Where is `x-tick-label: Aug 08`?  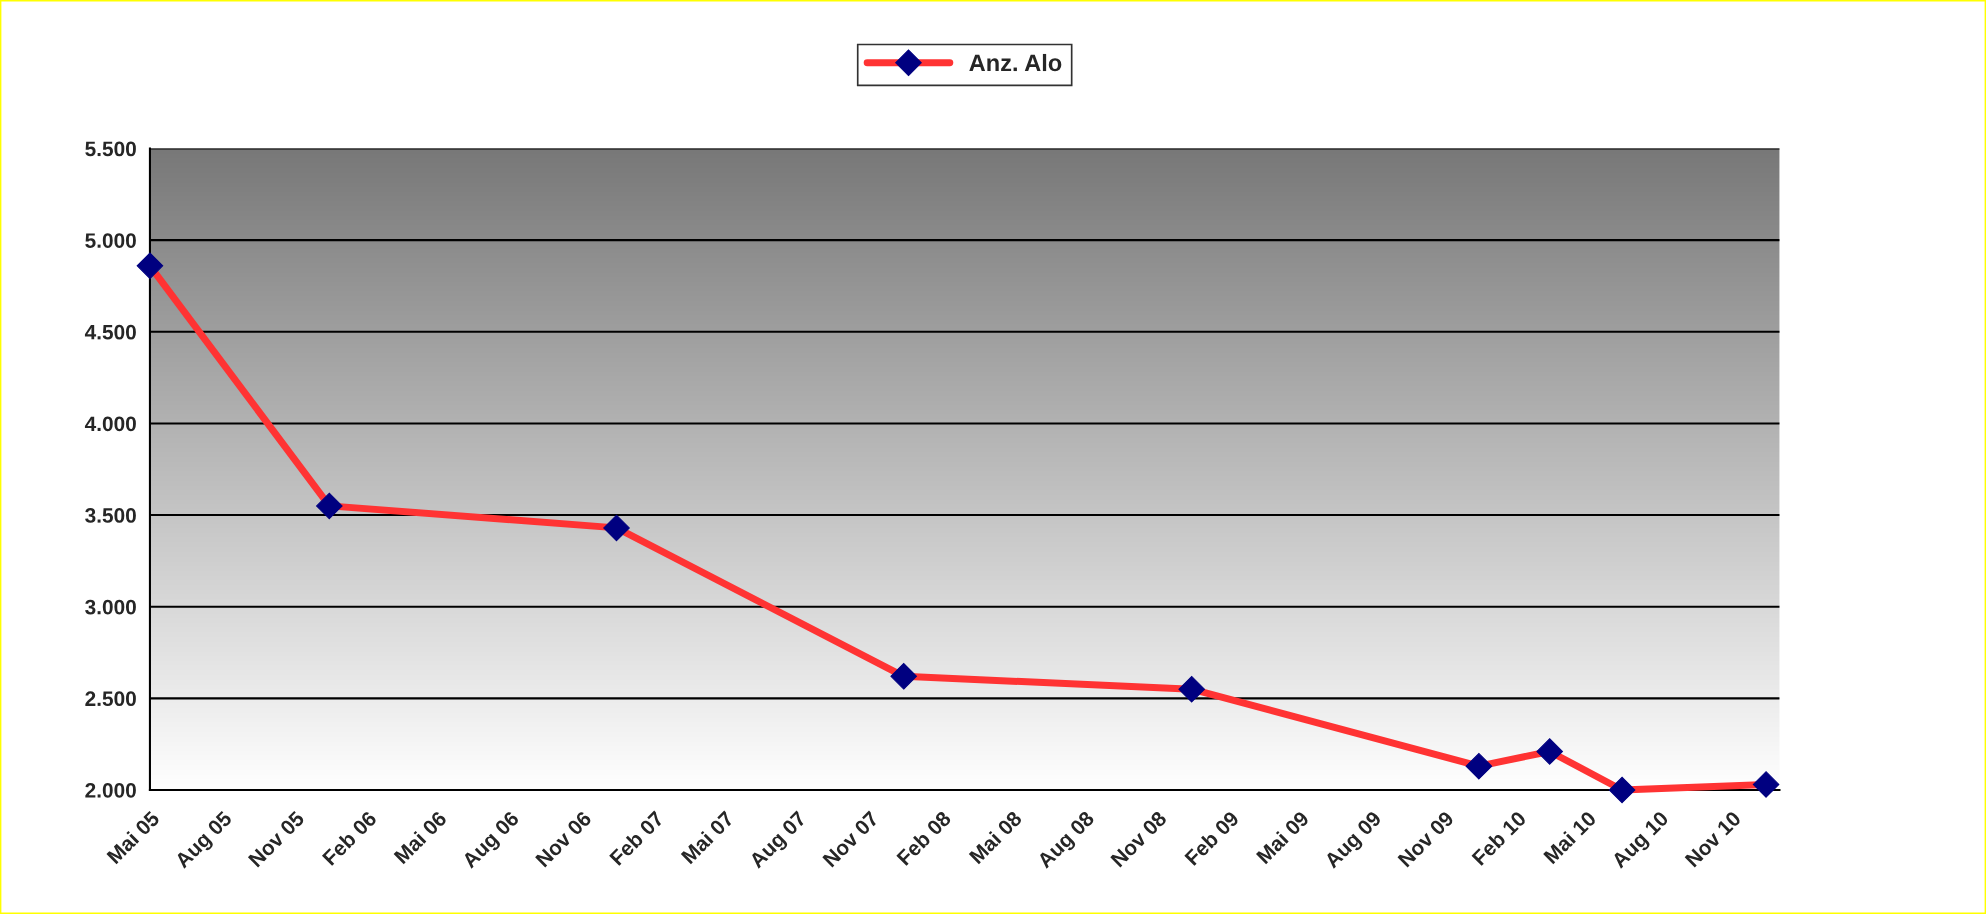
x-tick-label: Aug 08 is located at coordinates (1067, 841).